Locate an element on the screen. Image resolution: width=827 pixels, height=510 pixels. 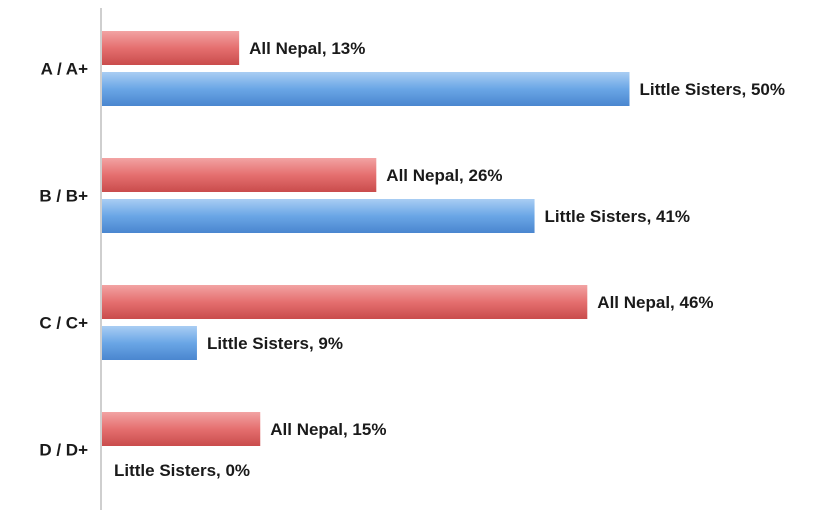
data-label: All Nepal, 15% is located at coordinates (328, 429).